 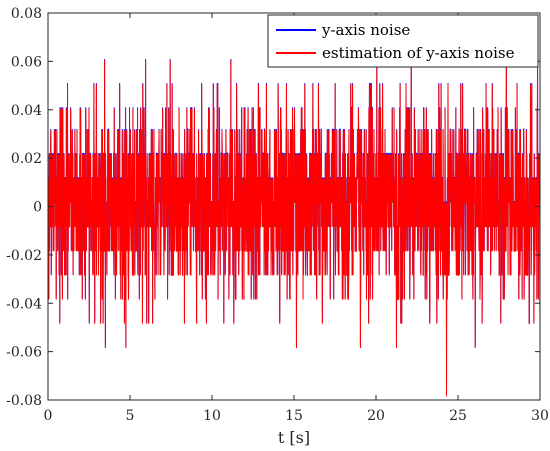 I want to click on x-axis-label: t [s], so click(x=294, y=437).